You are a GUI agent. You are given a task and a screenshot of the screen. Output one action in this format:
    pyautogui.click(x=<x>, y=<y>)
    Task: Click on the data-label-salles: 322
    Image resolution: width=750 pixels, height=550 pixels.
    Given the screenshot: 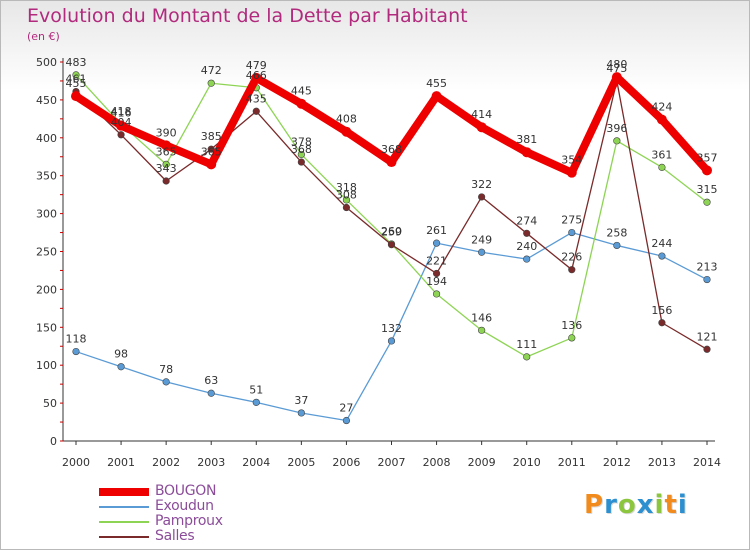 What is the action you would take?
    pyautogui.click(x=481, y=184)
    